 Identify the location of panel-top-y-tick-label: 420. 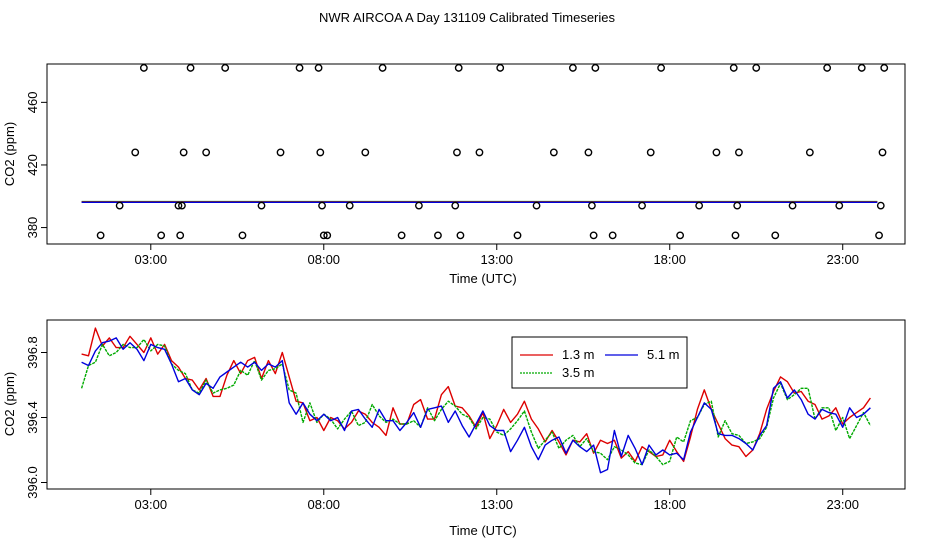
(32, 165).